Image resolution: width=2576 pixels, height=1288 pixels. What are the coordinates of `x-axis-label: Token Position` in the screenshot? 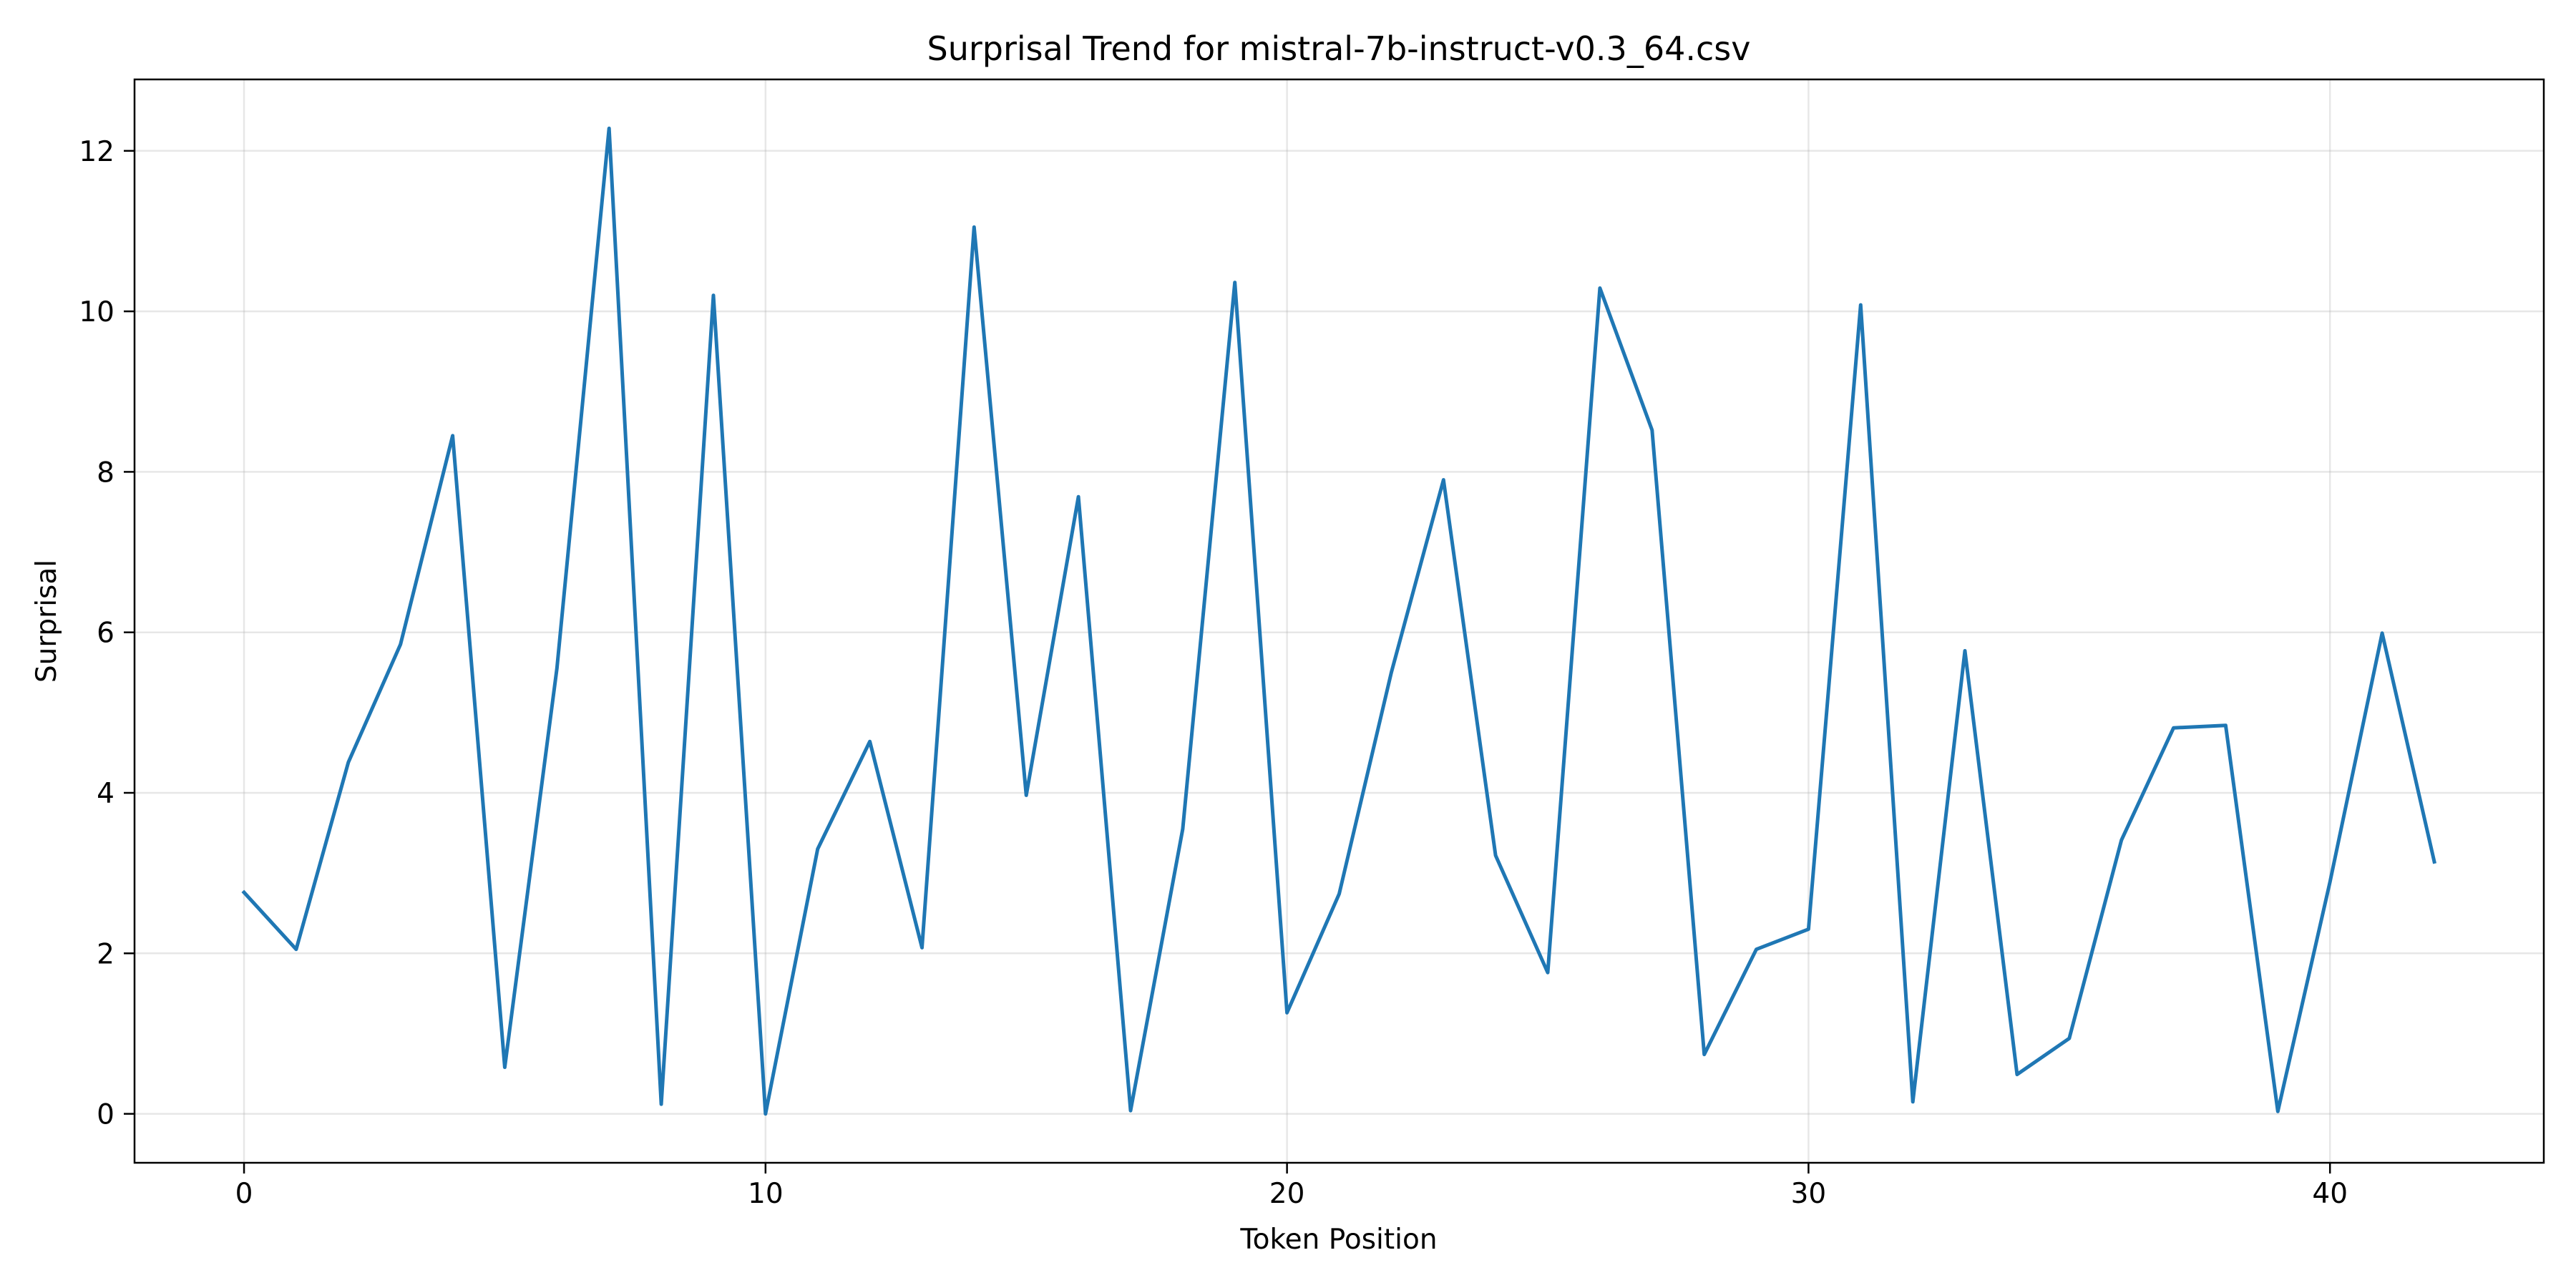 It's located at (1338, 1240).